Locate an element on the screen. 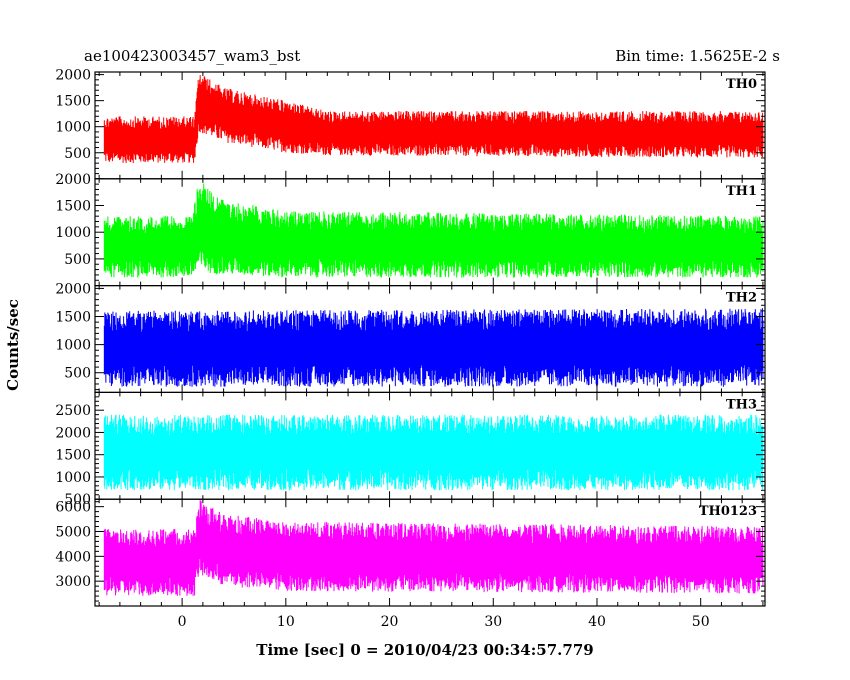 Image resolution: width=850 pixels, height=680 pixels. x-tick-label: 0 is located at coordinates (182, 622).